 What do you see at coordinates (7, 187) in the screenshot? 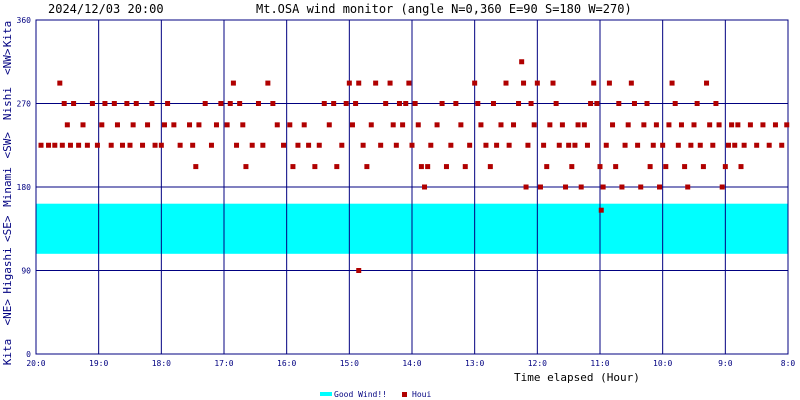
I see `y-direction-label: Minami` at bounding box center [7, 187].